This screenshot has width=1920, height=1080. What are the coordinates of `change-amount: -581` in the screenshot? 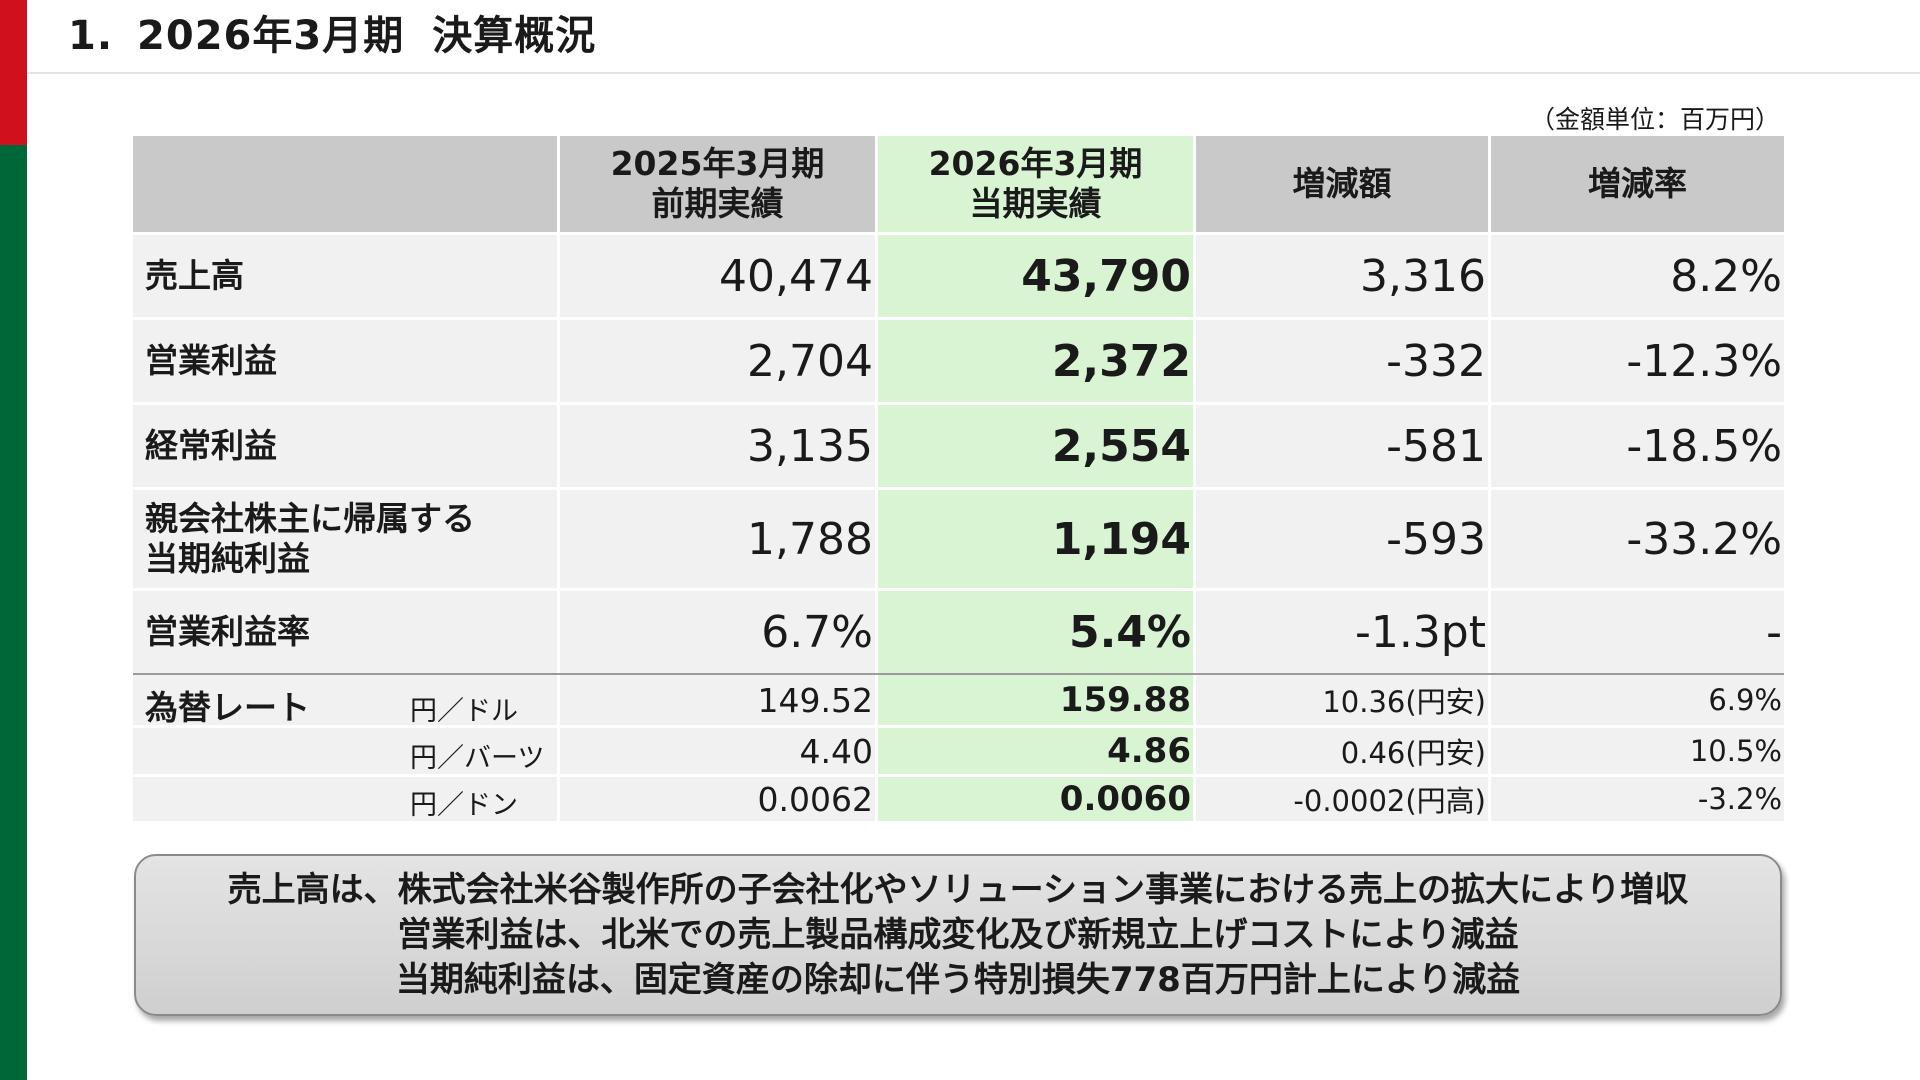 It's located at (1343, 446).